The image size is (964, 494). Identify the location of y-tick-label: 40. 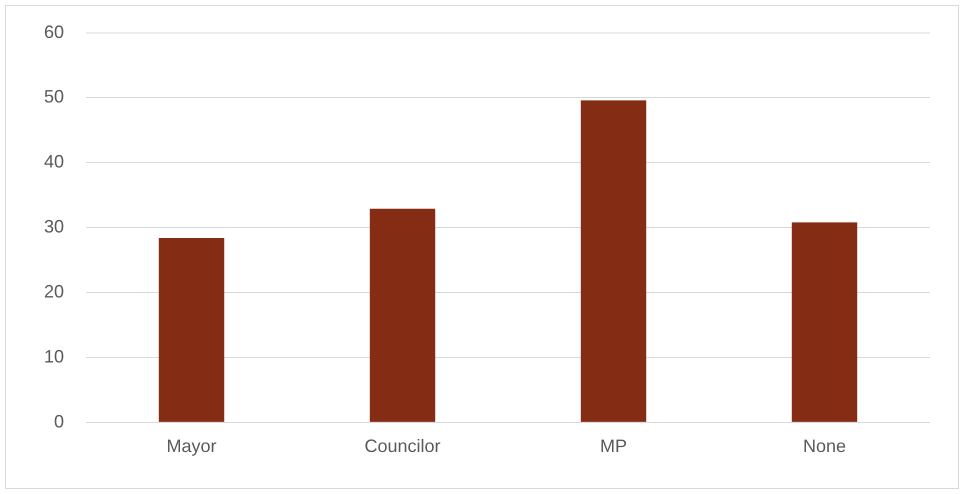
(54, 162).